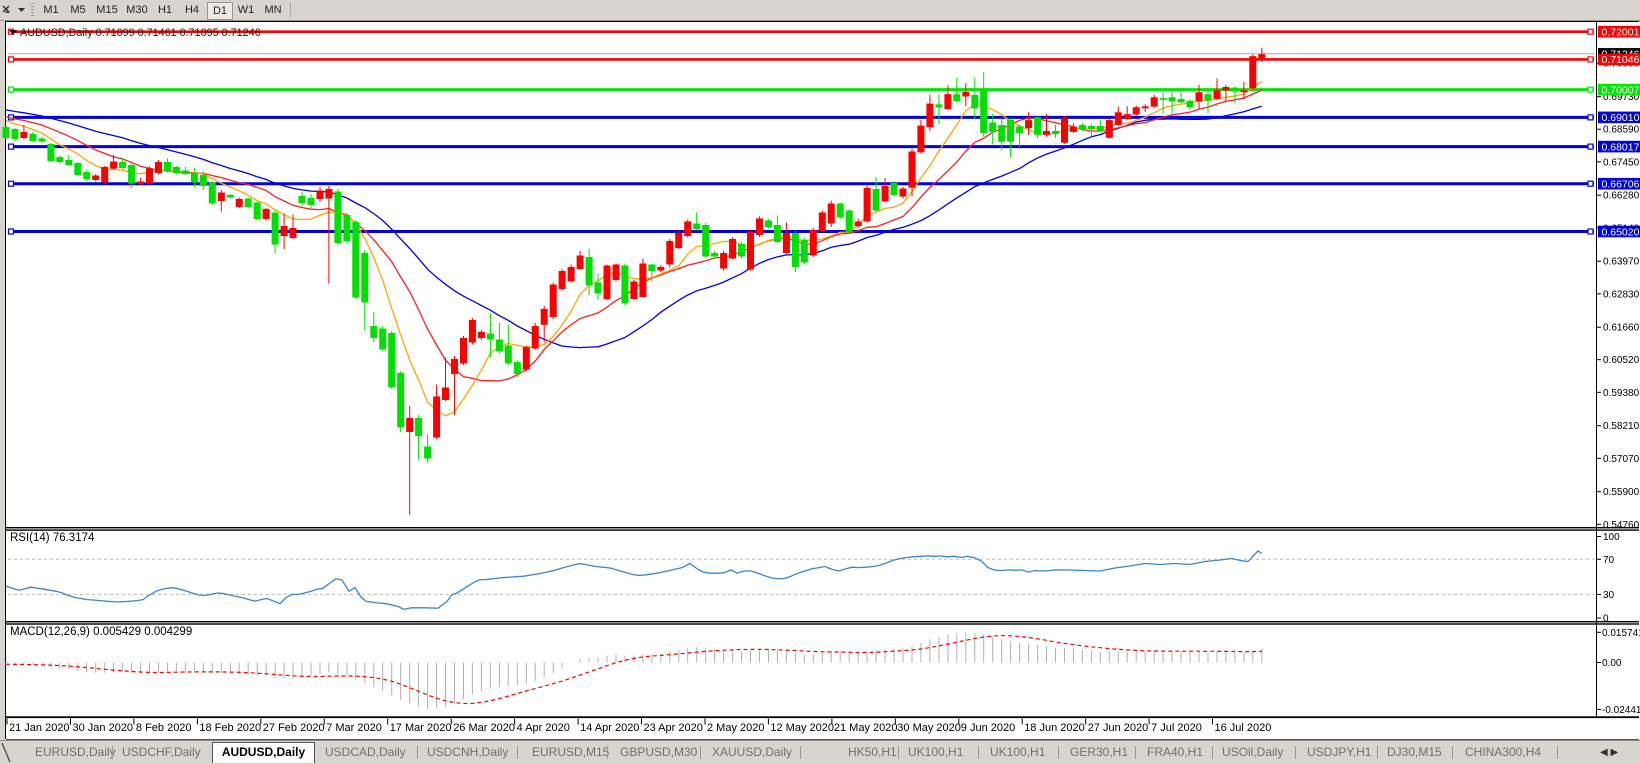 This screenshot has width=1640, height=764. I want to click on svg-text: -0.024412, so click(1621, 710).